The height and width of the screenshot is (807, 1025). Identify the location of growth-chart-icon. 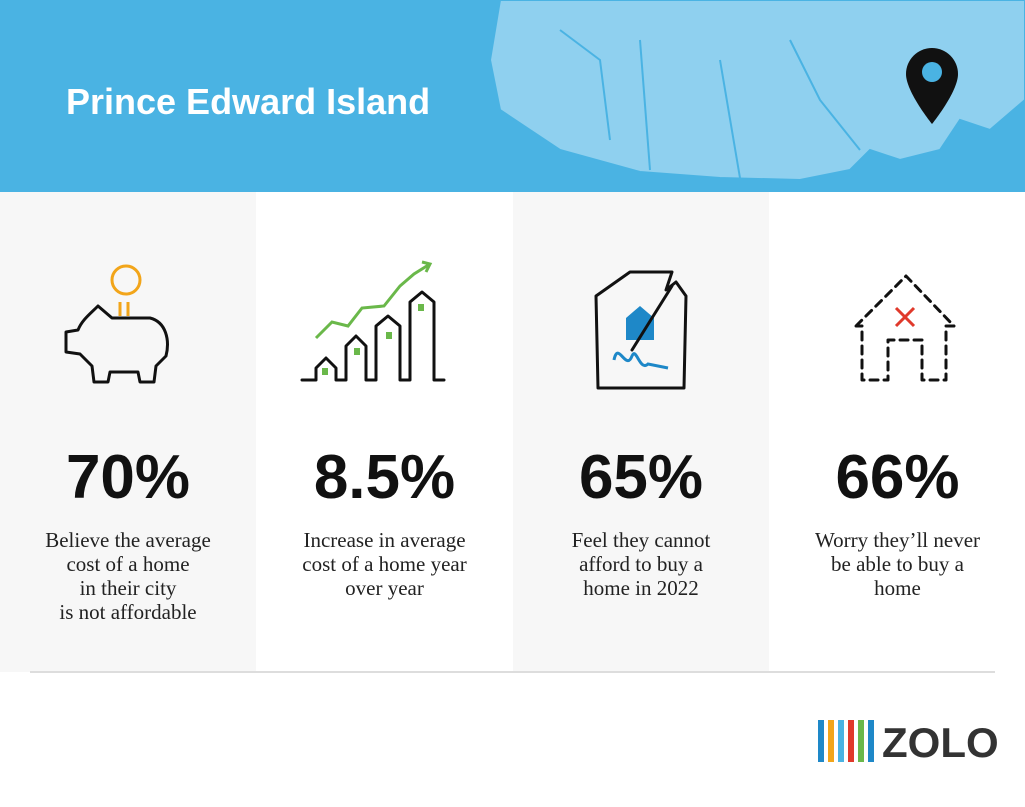
(373, 321).